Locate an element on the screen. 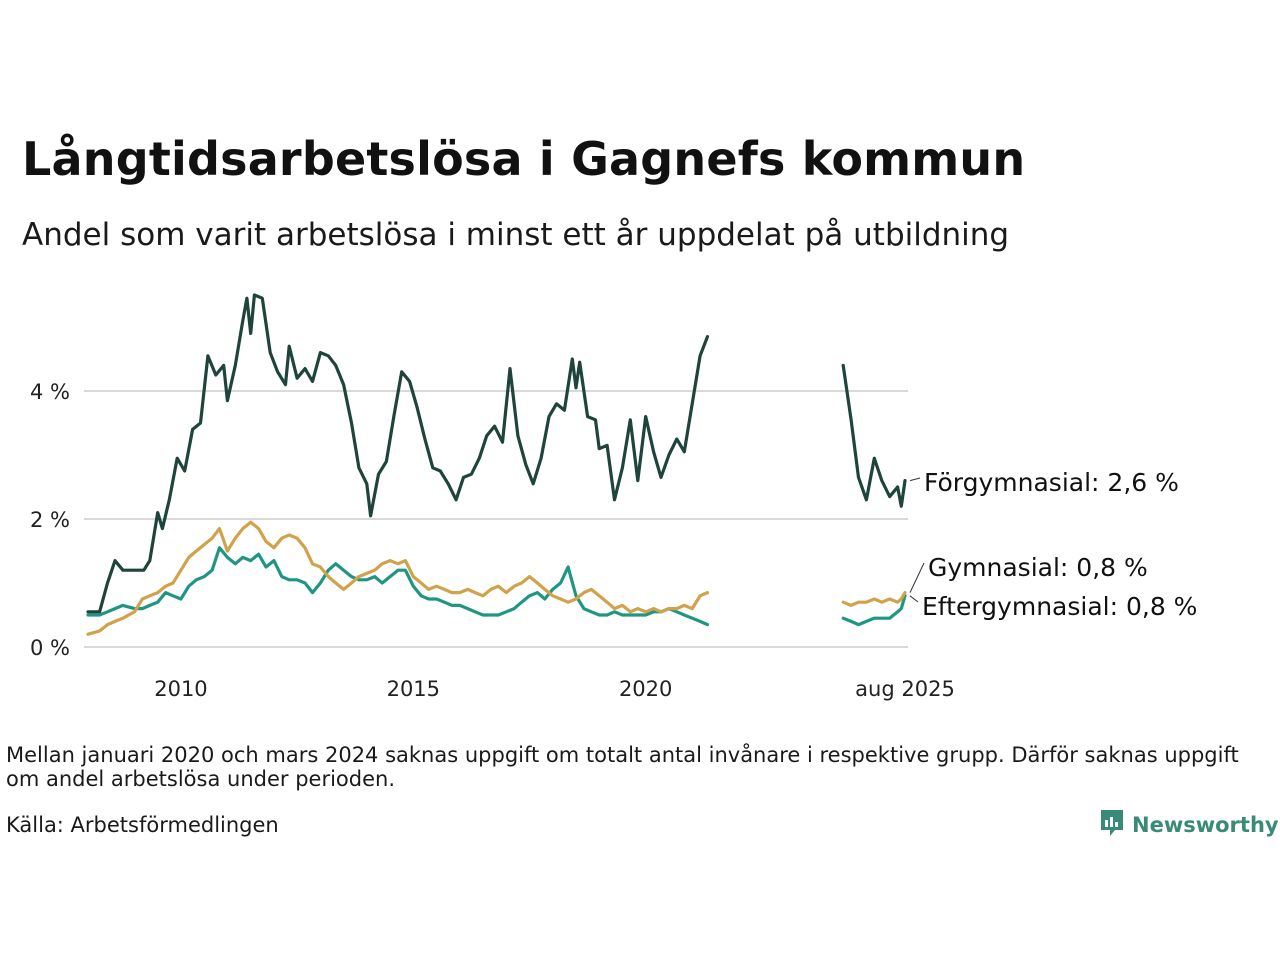 The image size is (1280, 960). series-label-forgymnasial: Förgymnasial: 2,6 % is located at coordinates (1051, 482).